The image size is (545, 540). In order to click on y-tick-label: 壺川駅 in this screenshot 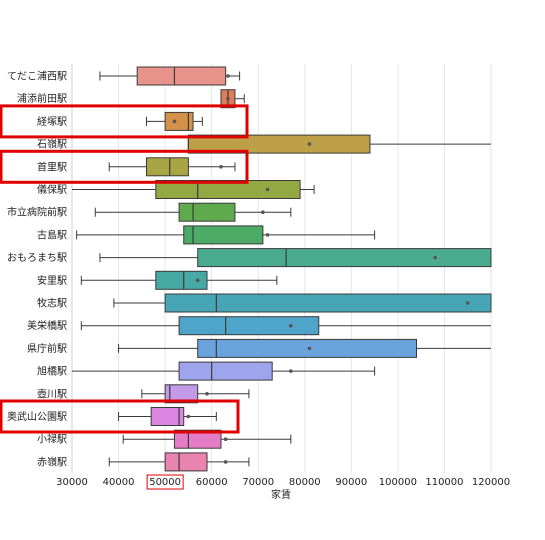, I will do `click(52, 394)`.